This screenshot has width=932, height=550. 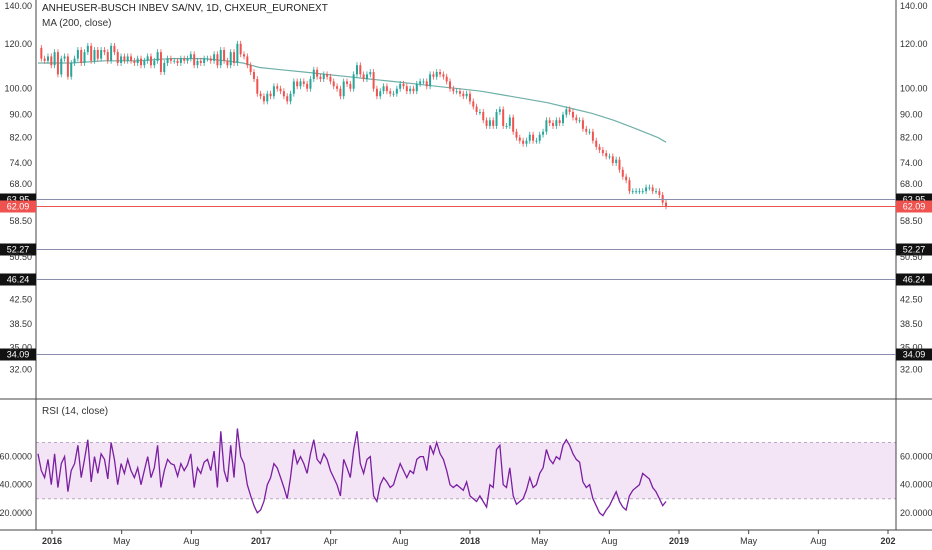 I want to click on y-tick-label-right: 50.50, so click(x=911, y=257).